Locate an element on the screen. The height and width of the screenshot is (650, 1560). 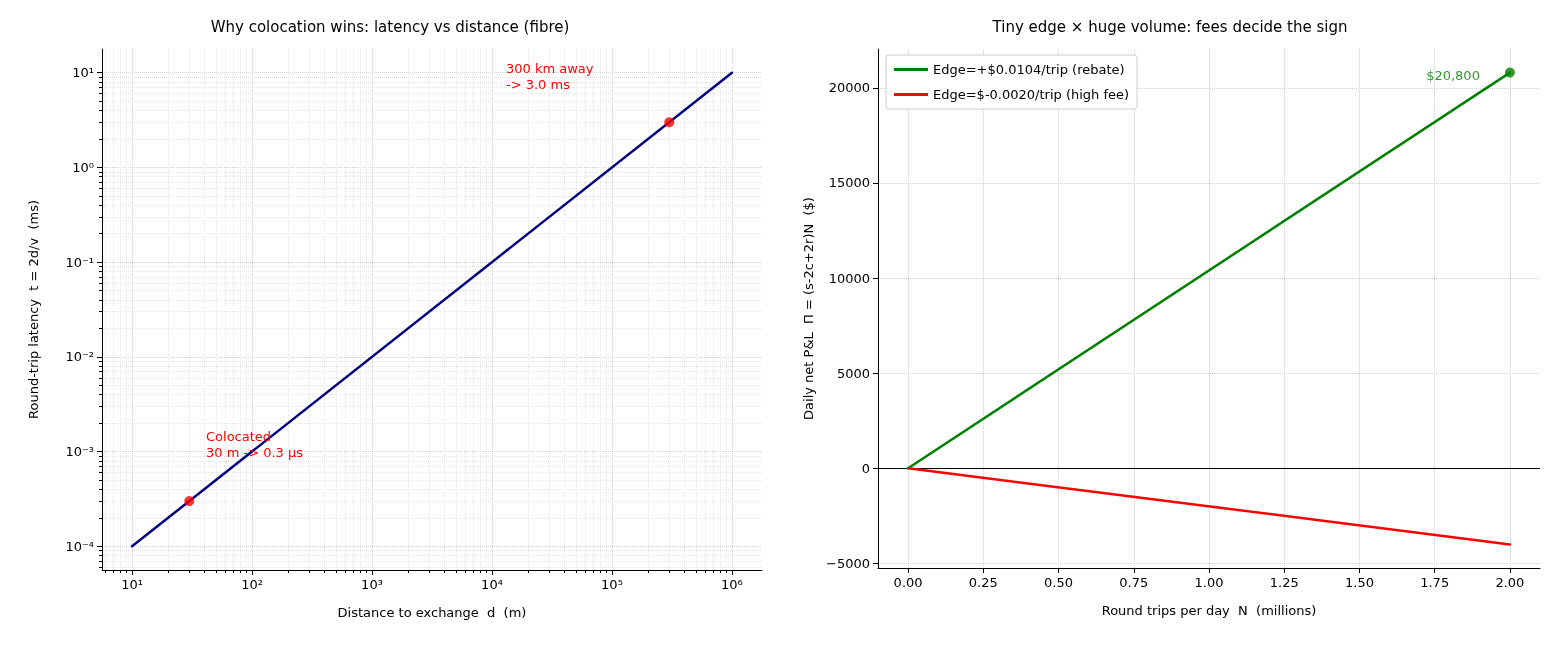
x-tick-label: 10⁵ is located at coordinates (612, 584).